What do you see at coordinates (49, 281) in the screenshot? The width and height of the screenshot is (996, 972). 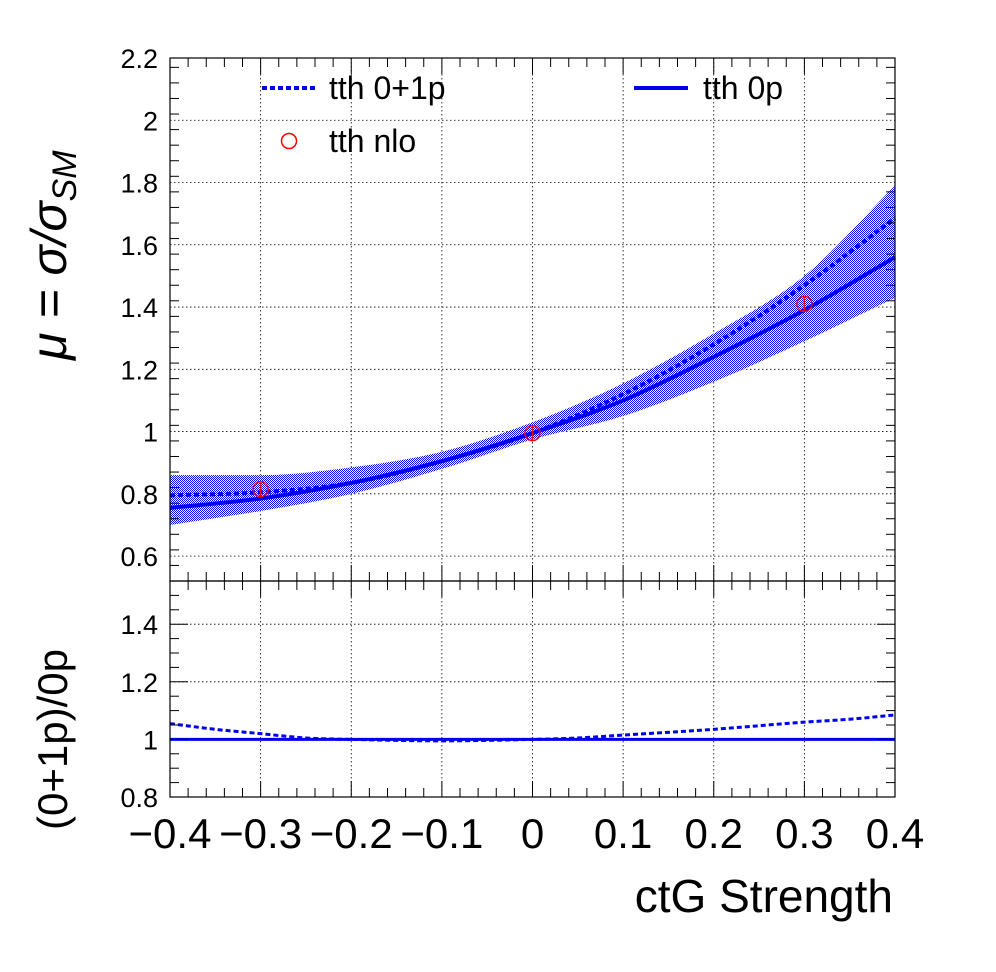 I see `y-axis-label-main: μ = σ/σ` at bounding box center [49, 281].